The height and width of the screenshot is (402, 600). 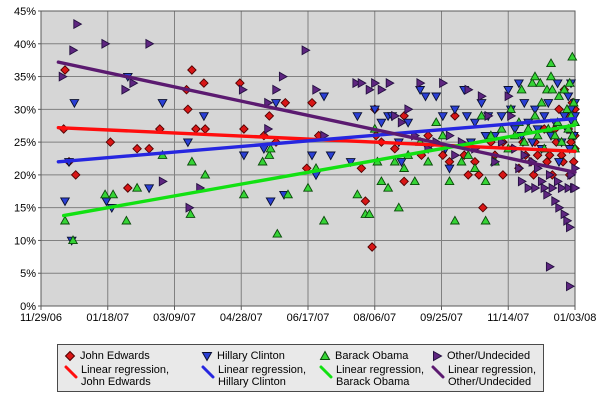 What do you see at coordinates (252, 382) in the screenshot?
I see `regression-series-name: Hillary Clinton` at bounding box center [252, 382].